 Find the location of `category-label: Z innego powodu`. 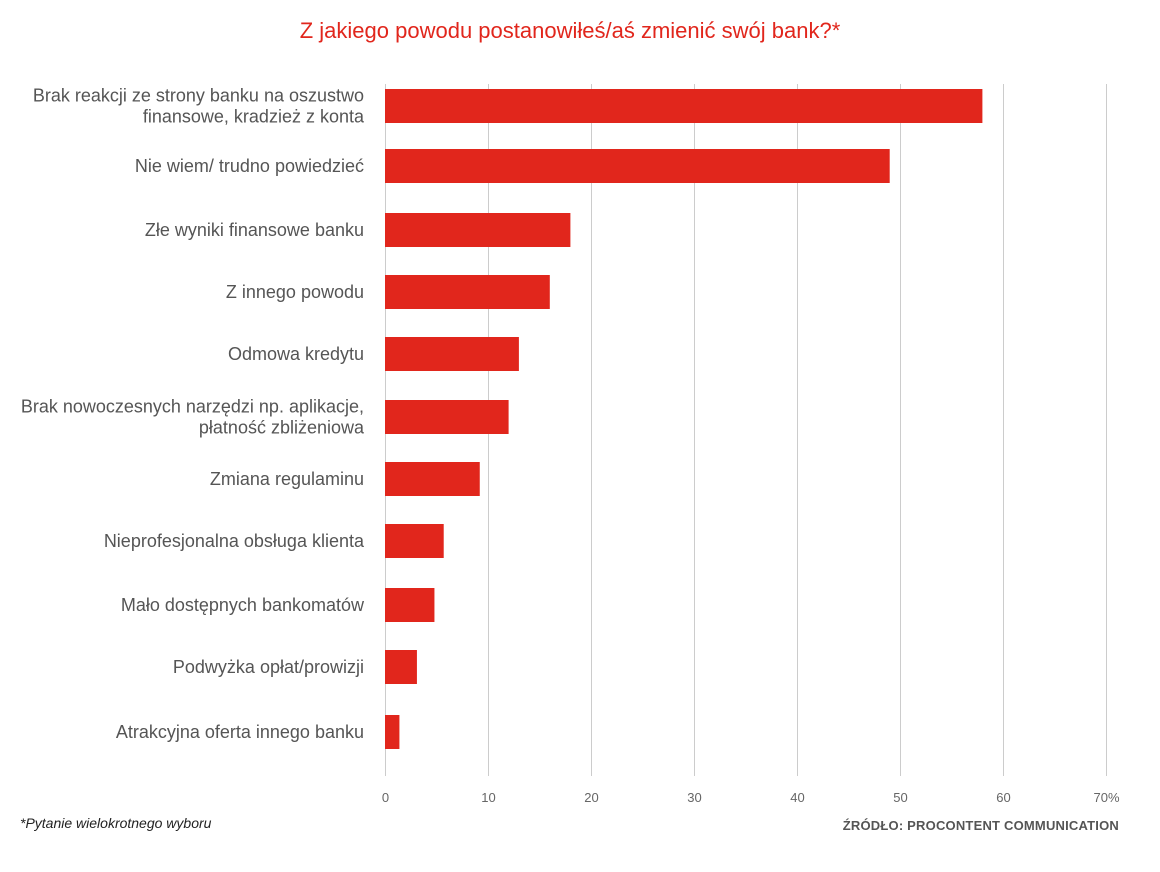

category-label: Z innego powodu is located at coordinates (295, 292).